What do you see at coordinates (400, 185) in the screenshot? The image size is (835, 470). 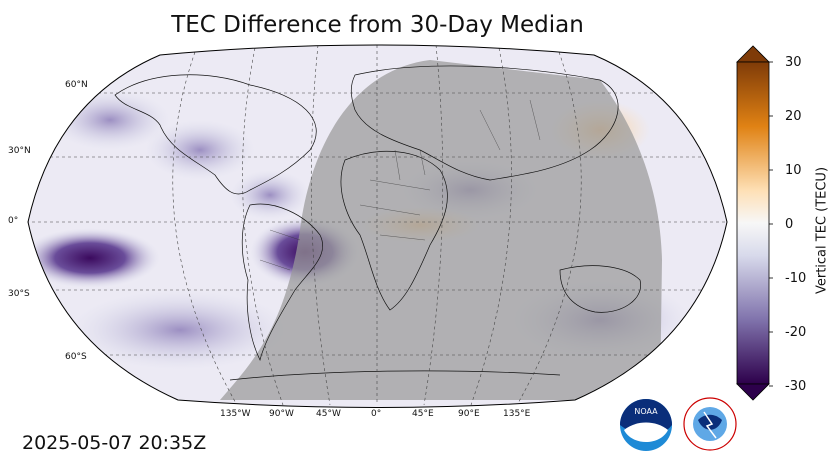 I see `borders` at bounding box center [400, 185].